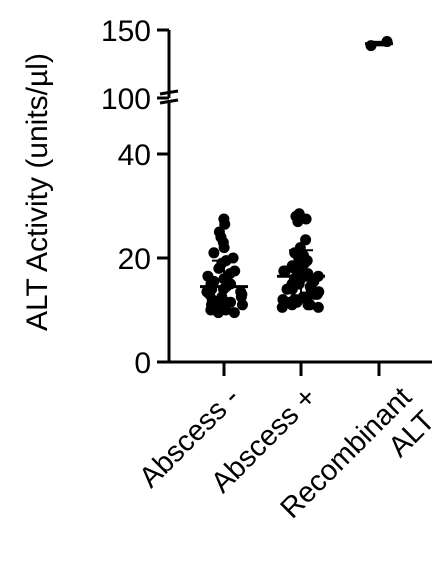  What do you see at coordinates (301, 369) in the screenshot?
I see `x-ticks` at bounding box center [301, 369].